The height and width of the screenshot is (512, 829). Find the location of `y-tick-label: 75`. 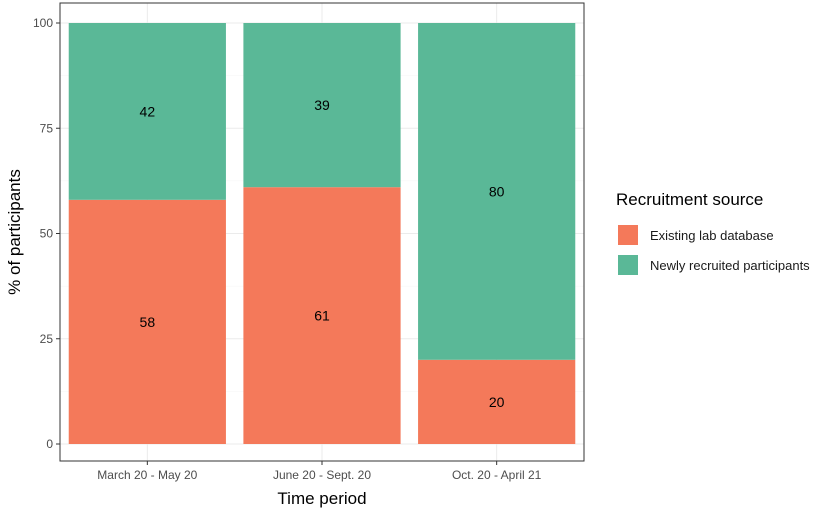

y-tick-label: 75 is located at coordinates (47, 128).